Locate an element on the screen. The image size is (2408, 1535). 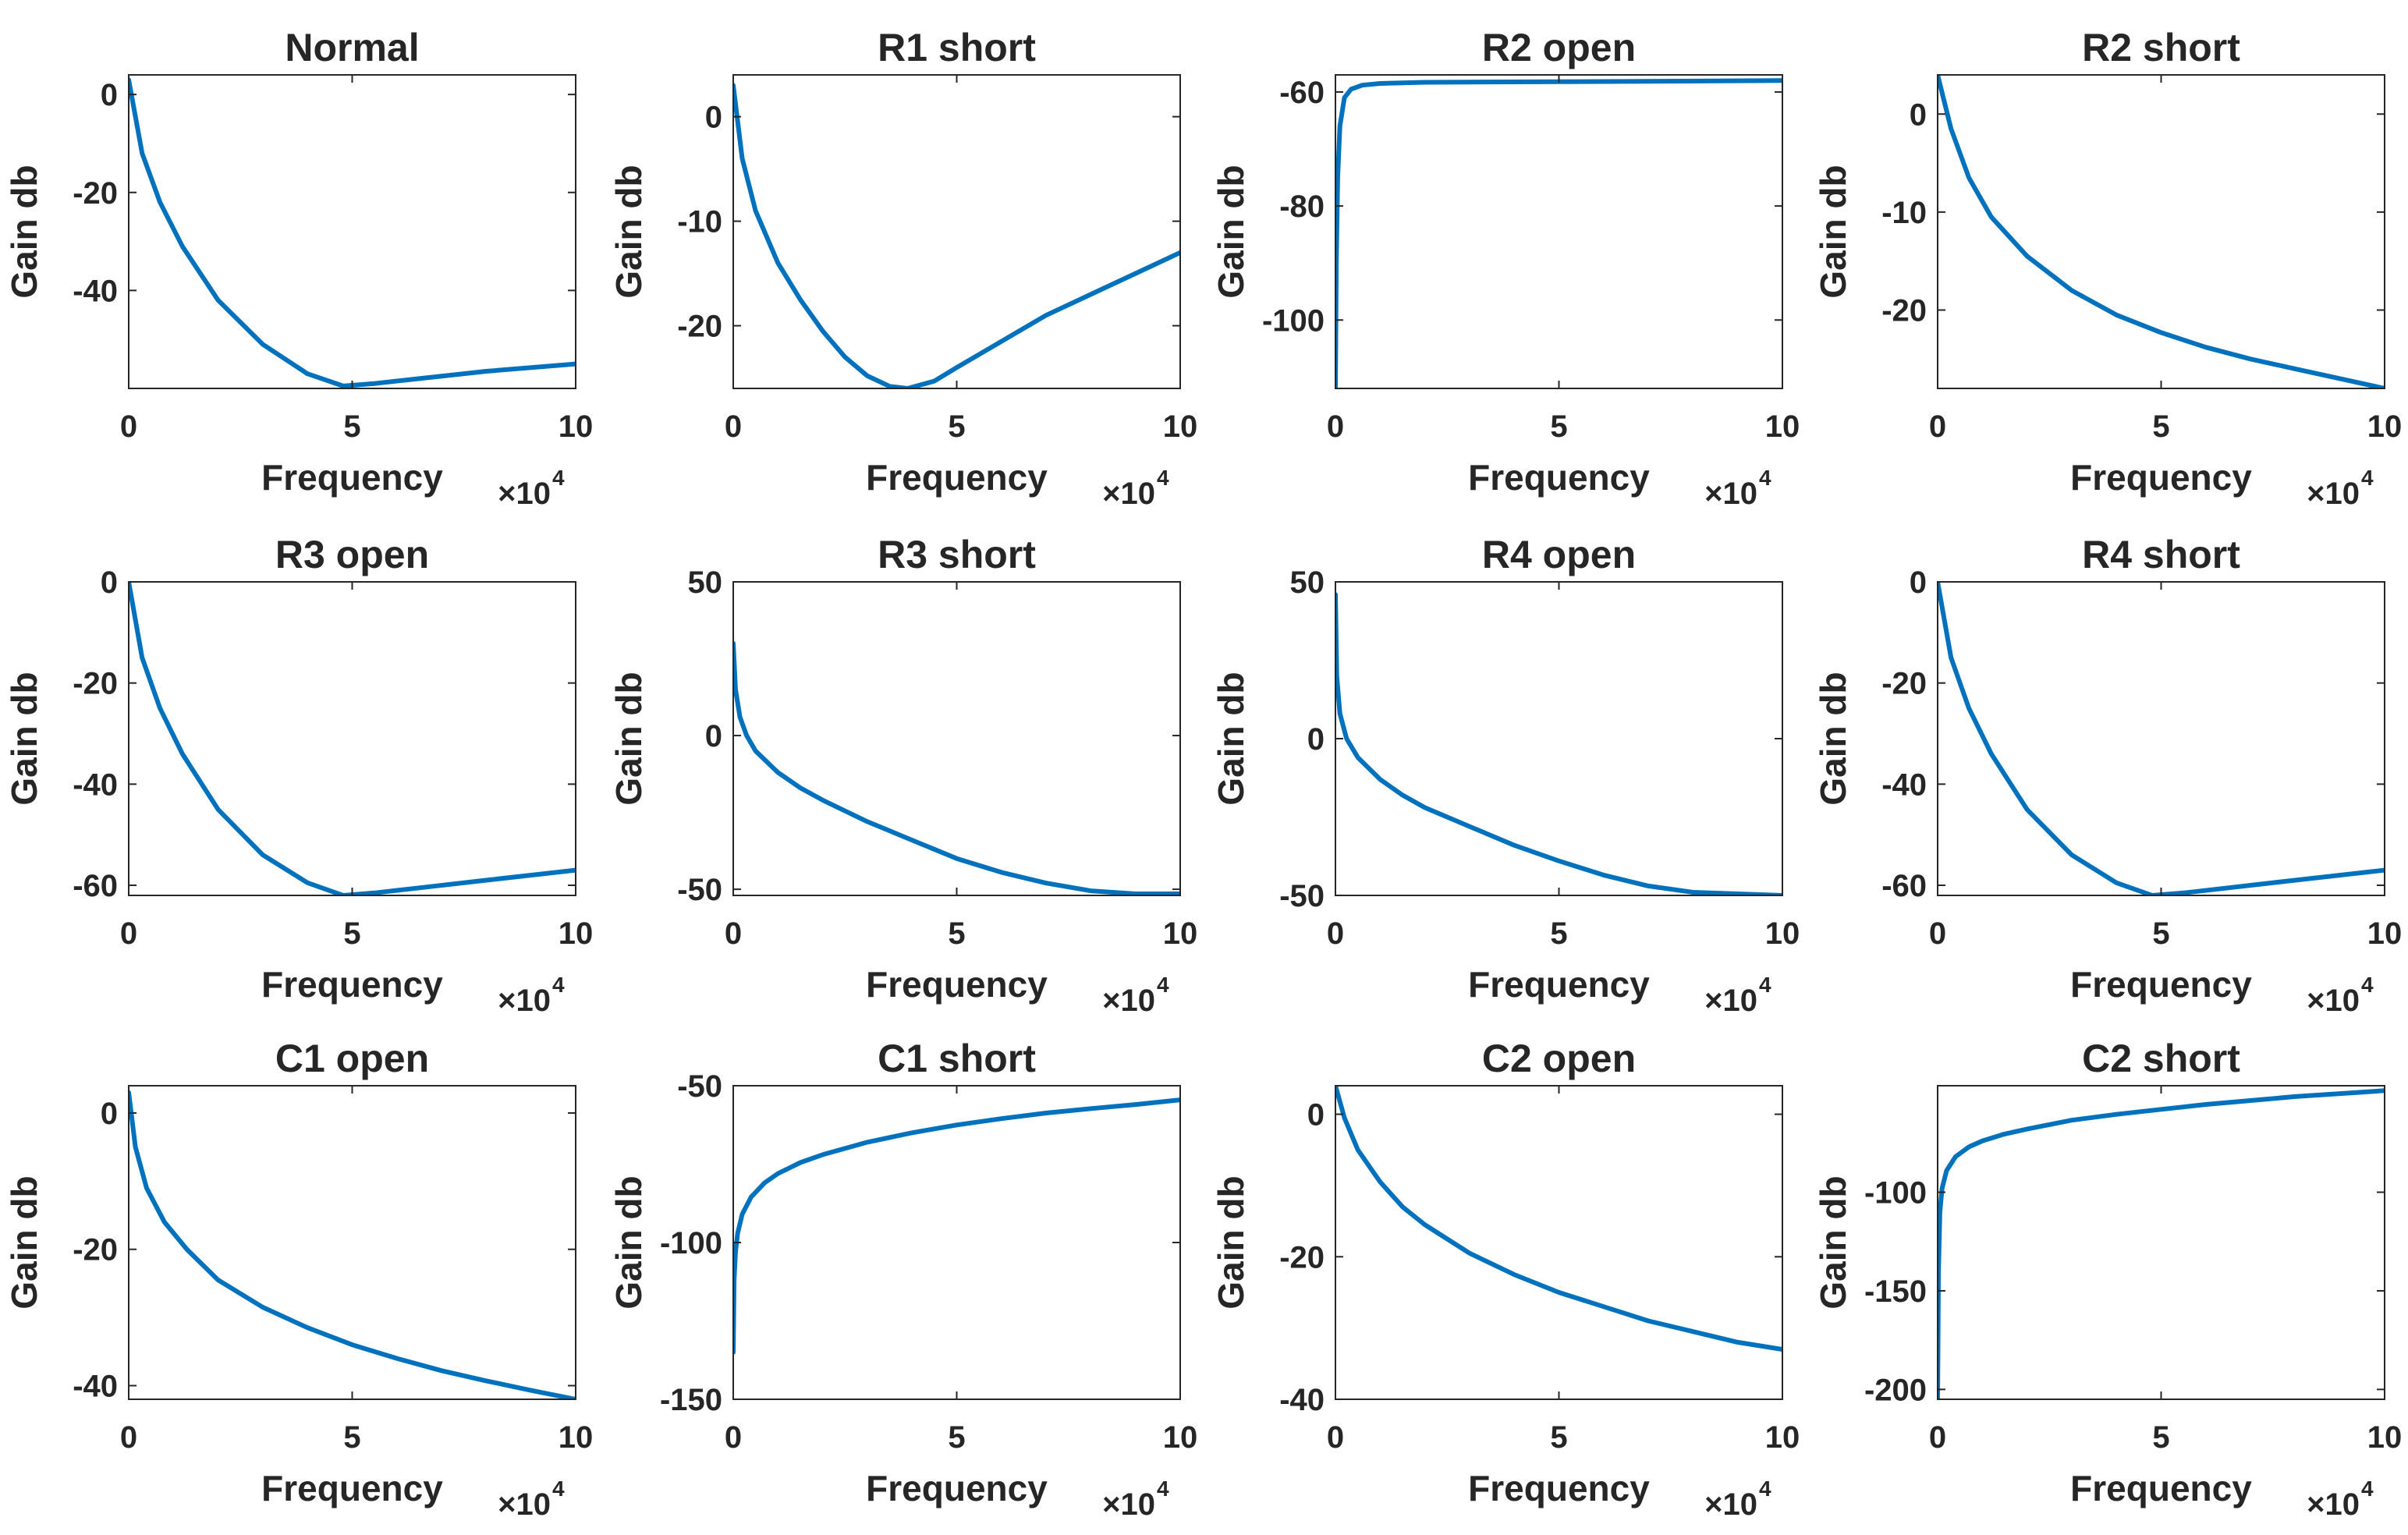
y-tick-label: 50 is located at coordinates (706, 582).